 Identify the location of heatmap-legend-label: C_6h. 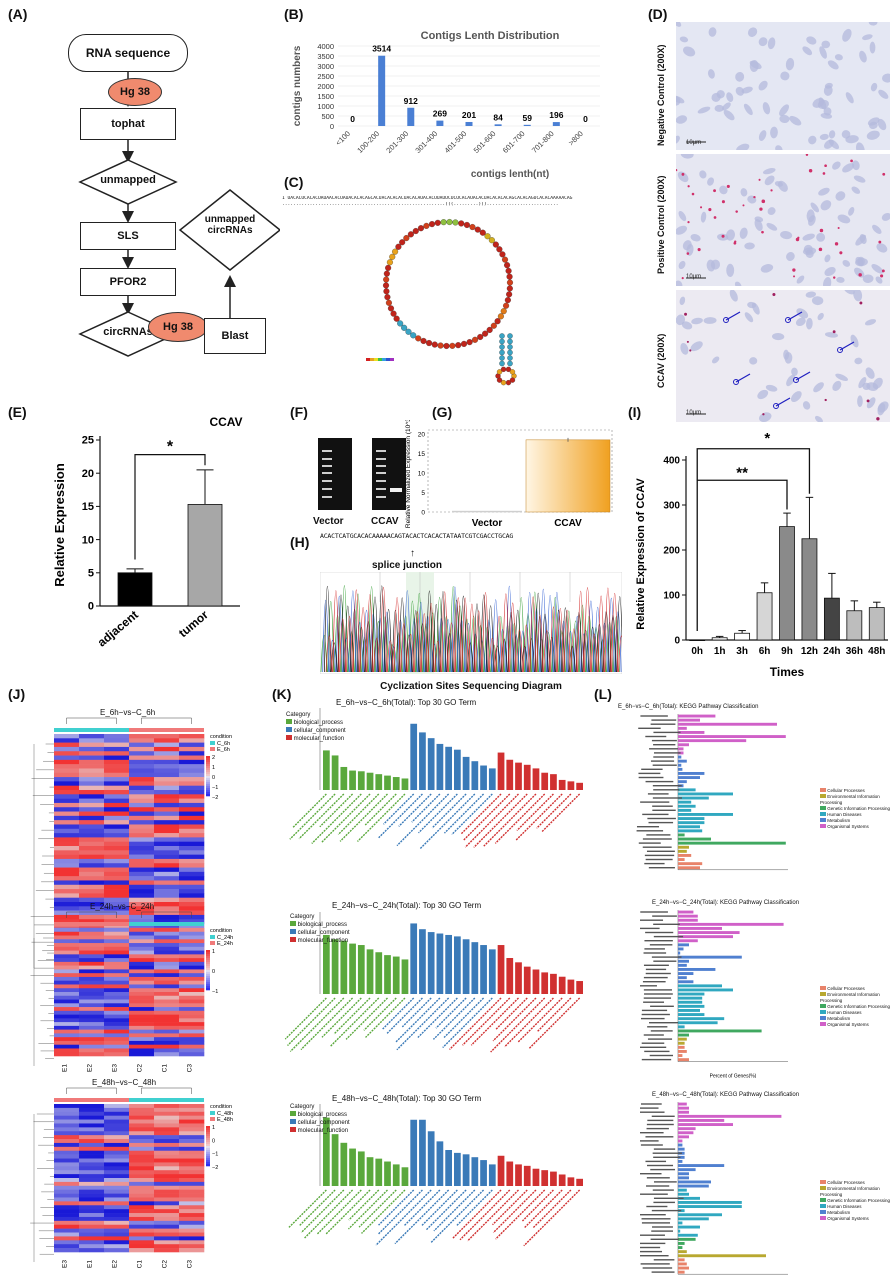
(223, 744).